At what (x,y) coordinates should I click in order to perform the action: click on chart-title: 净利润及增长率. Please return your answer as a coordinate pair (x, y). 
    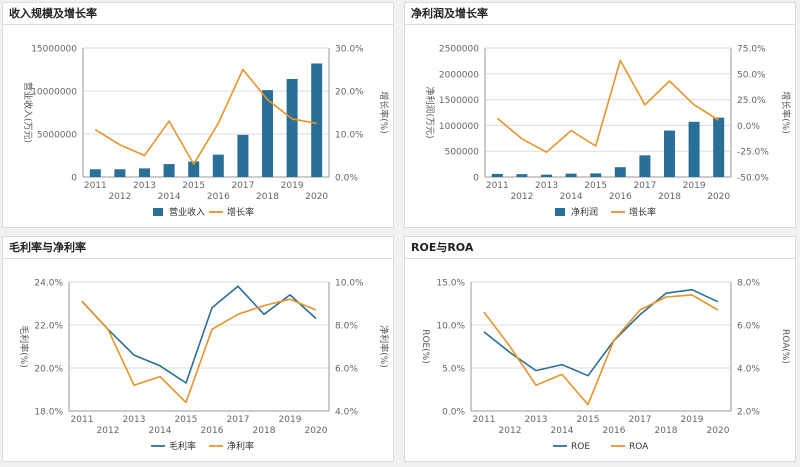
    Looking at the image, I should click on (600, 14).